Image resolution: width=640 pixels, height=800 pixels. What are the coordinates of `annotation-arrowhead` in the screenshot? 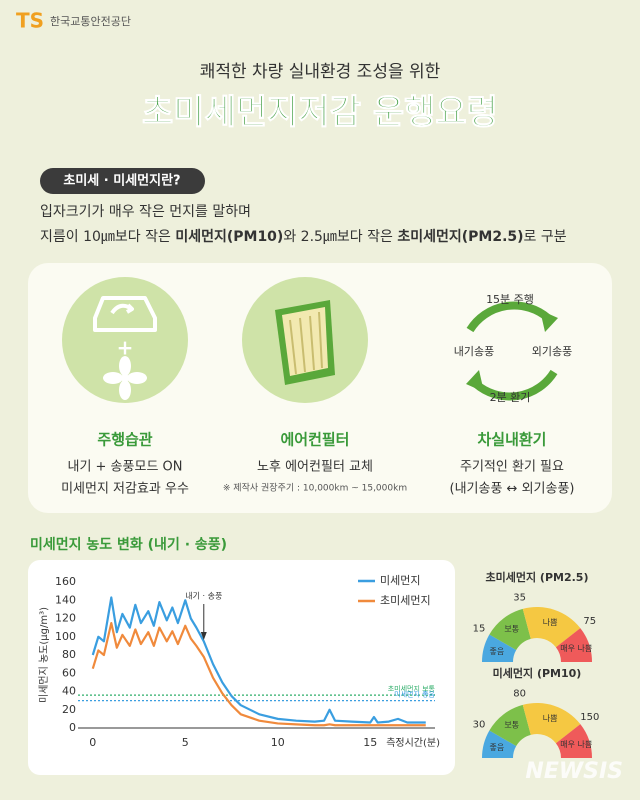 It's located at (203, 636).